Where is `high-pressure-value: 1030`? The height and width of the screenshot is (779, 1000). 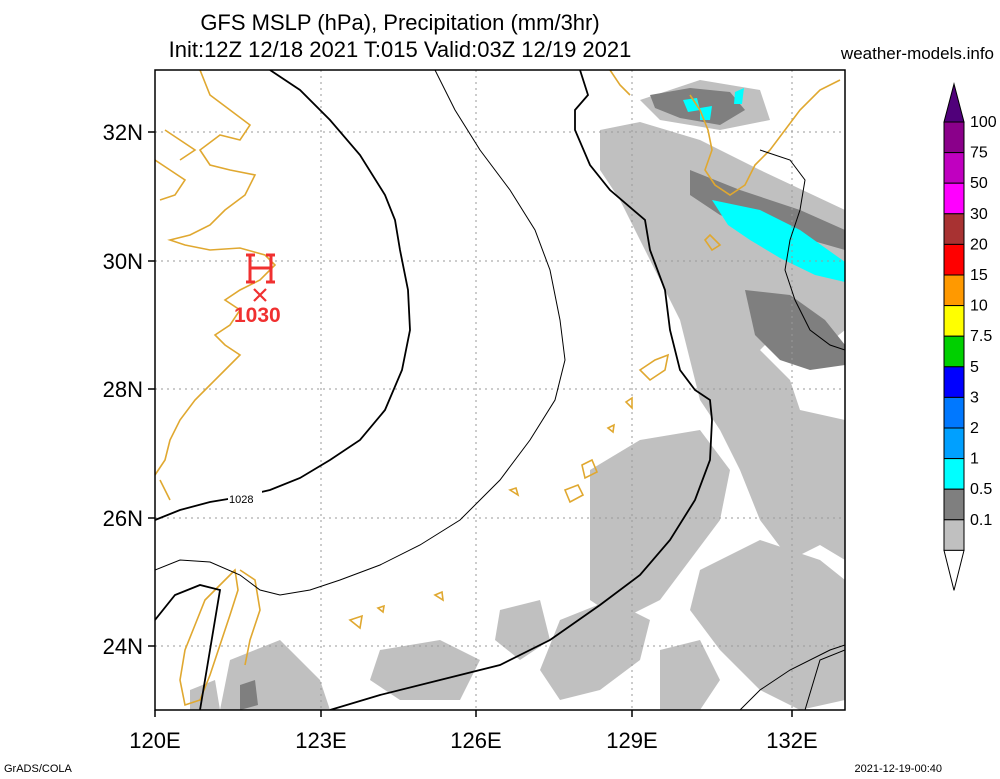 high-pressure-value: 1030 is located at coordinates (257, 315).